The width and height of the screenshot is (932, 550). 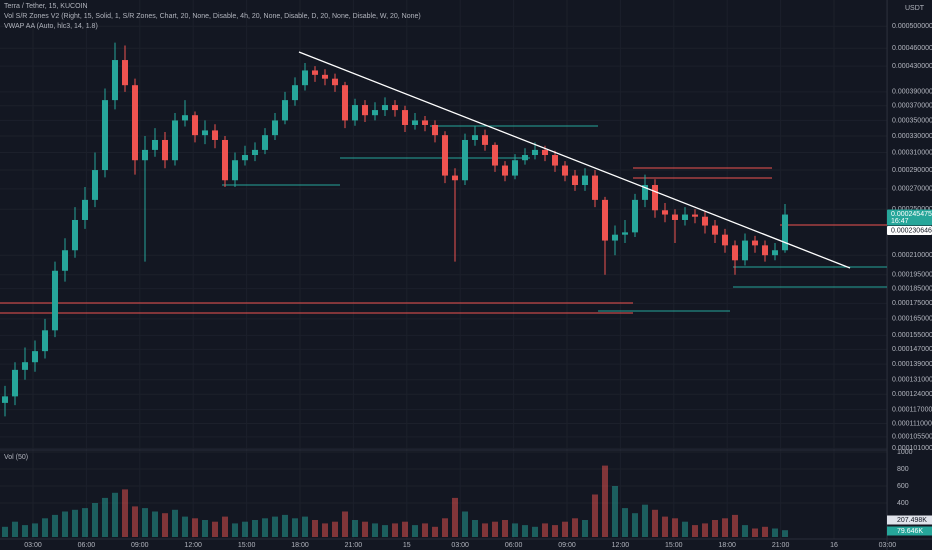 What do you see at coordinates (621, 545) in the screenshot?
I see `x-tick-label: 12:00` at bounding box center [621, 545].